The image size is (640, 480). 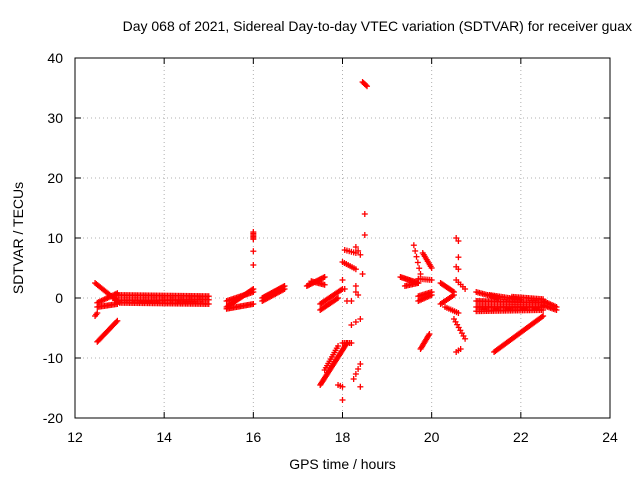 I want to click on y-tick-label: -10, so click(x=53, y=358).